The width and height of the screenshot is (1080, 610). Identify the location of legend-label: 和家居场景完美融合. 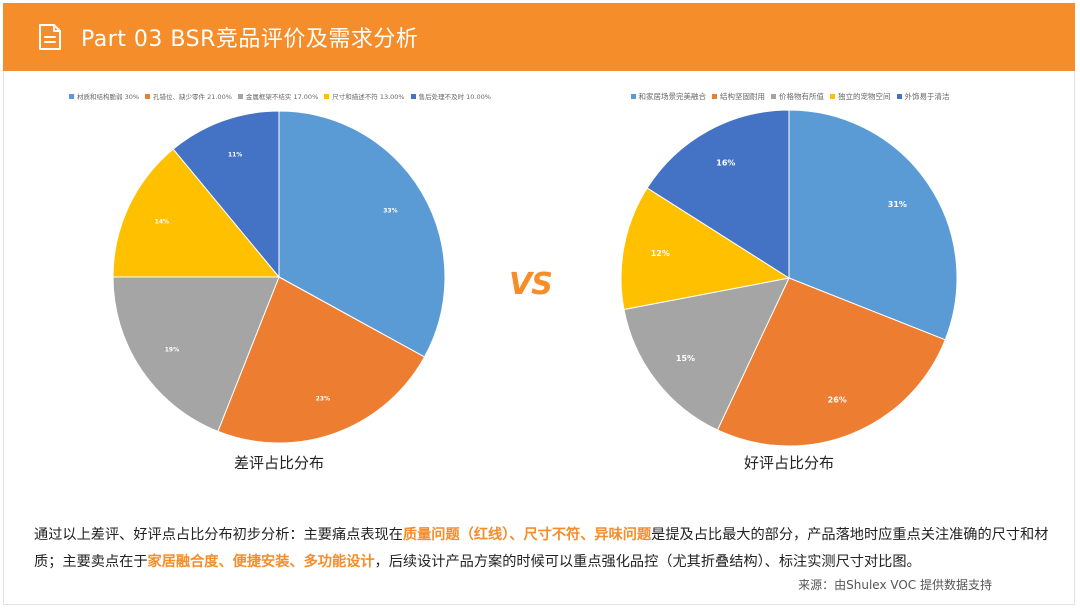
(672, 96).